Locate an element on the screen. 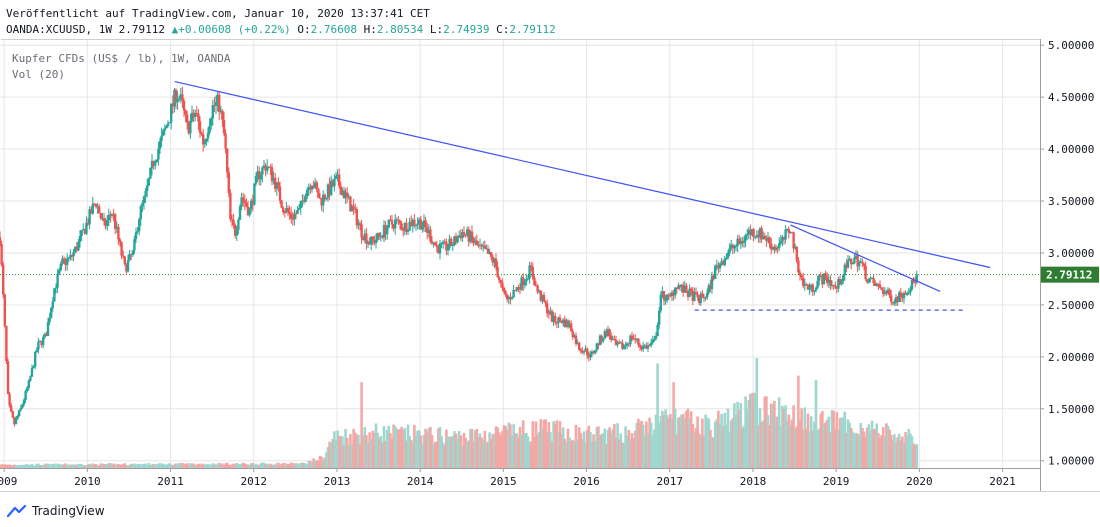 The height and width of the screenshot is (527, 1100). x-tick-label: 2015 is located at coordinates (503, 481).